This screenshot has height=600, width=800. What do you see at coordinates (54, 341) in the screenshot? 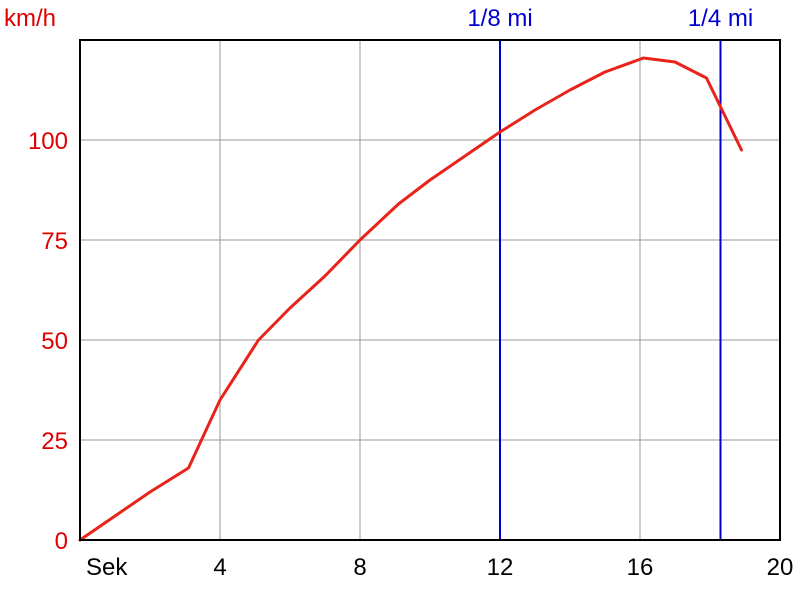
I see `y-tick-label: 50` at bounding box center [54, 341].